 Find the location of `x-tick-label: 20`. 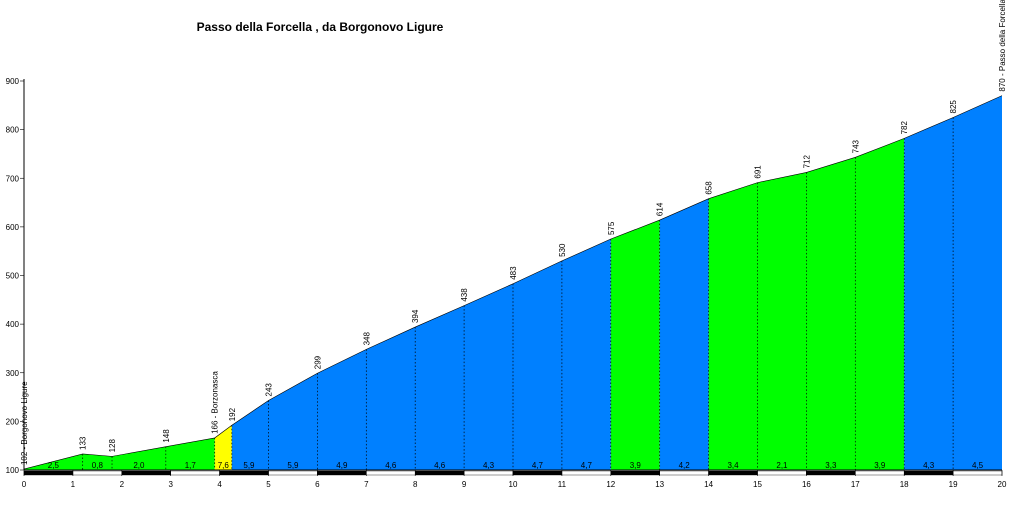

x-tick-label: 20 is located at coordinates (1002, 484).